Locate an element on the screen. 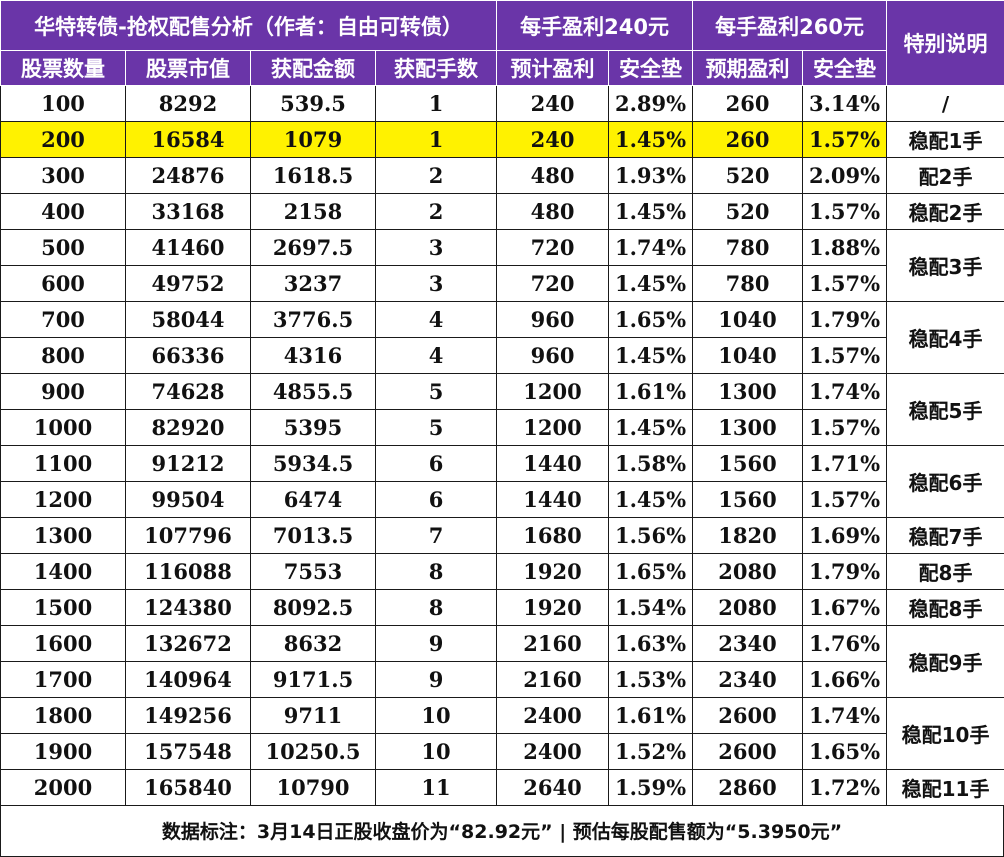  cell-expected-profit-260: 260 is located at coordinates (748, 104).